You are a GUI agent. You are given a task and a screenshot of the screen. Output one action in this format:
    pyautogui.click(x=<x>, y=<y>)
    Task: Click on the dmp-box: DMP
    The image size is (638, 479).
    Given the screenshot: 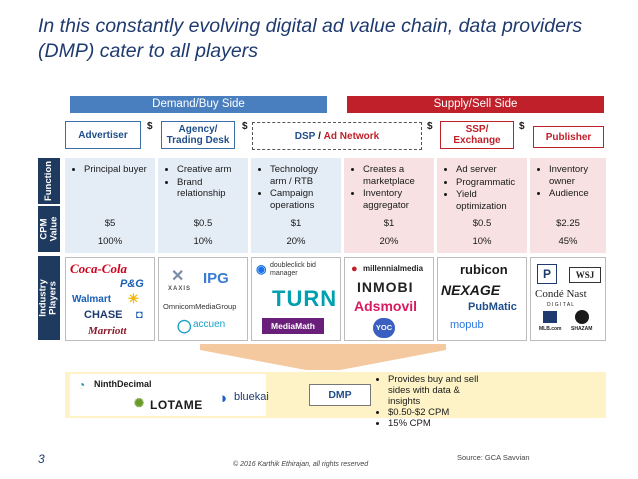 What is the action you would take?
    pyautogui.click(x=340, y=395)
    